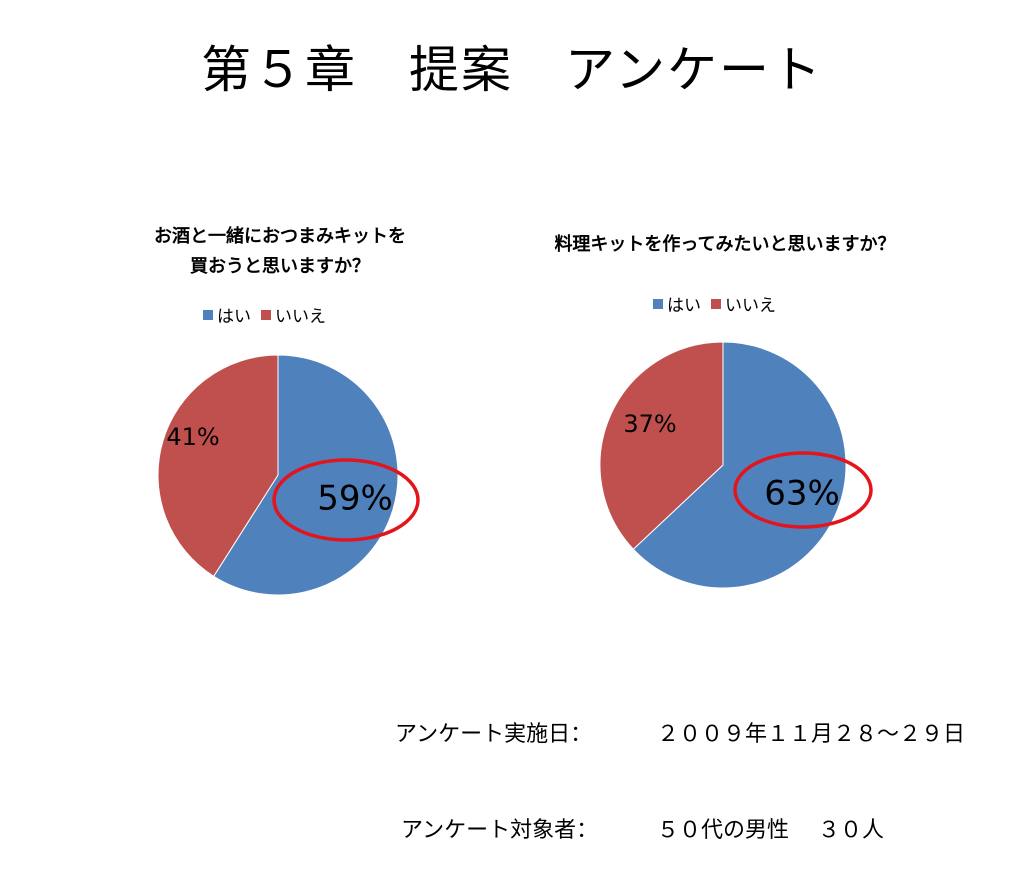 The image size is (1024, 879). I want to click on chart-2-legend: はい いいえ, so click(717, 303).